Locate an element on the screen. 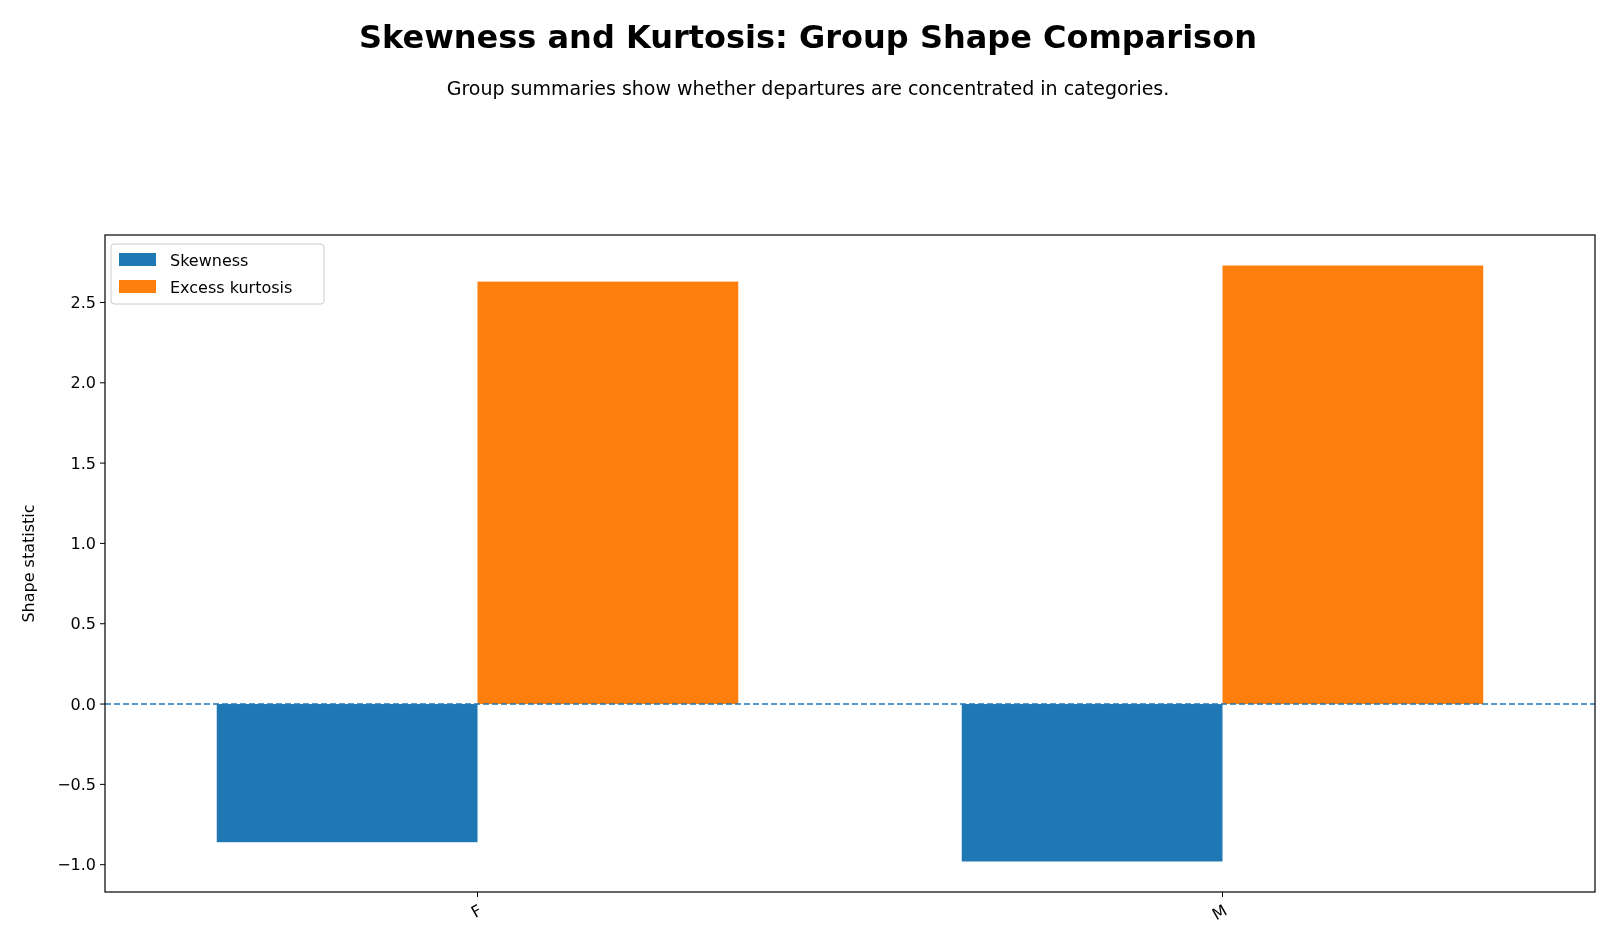 This screenshot has height=933, width=1600. y-tick-label: 2.5 is located at coordinates (83, 303).